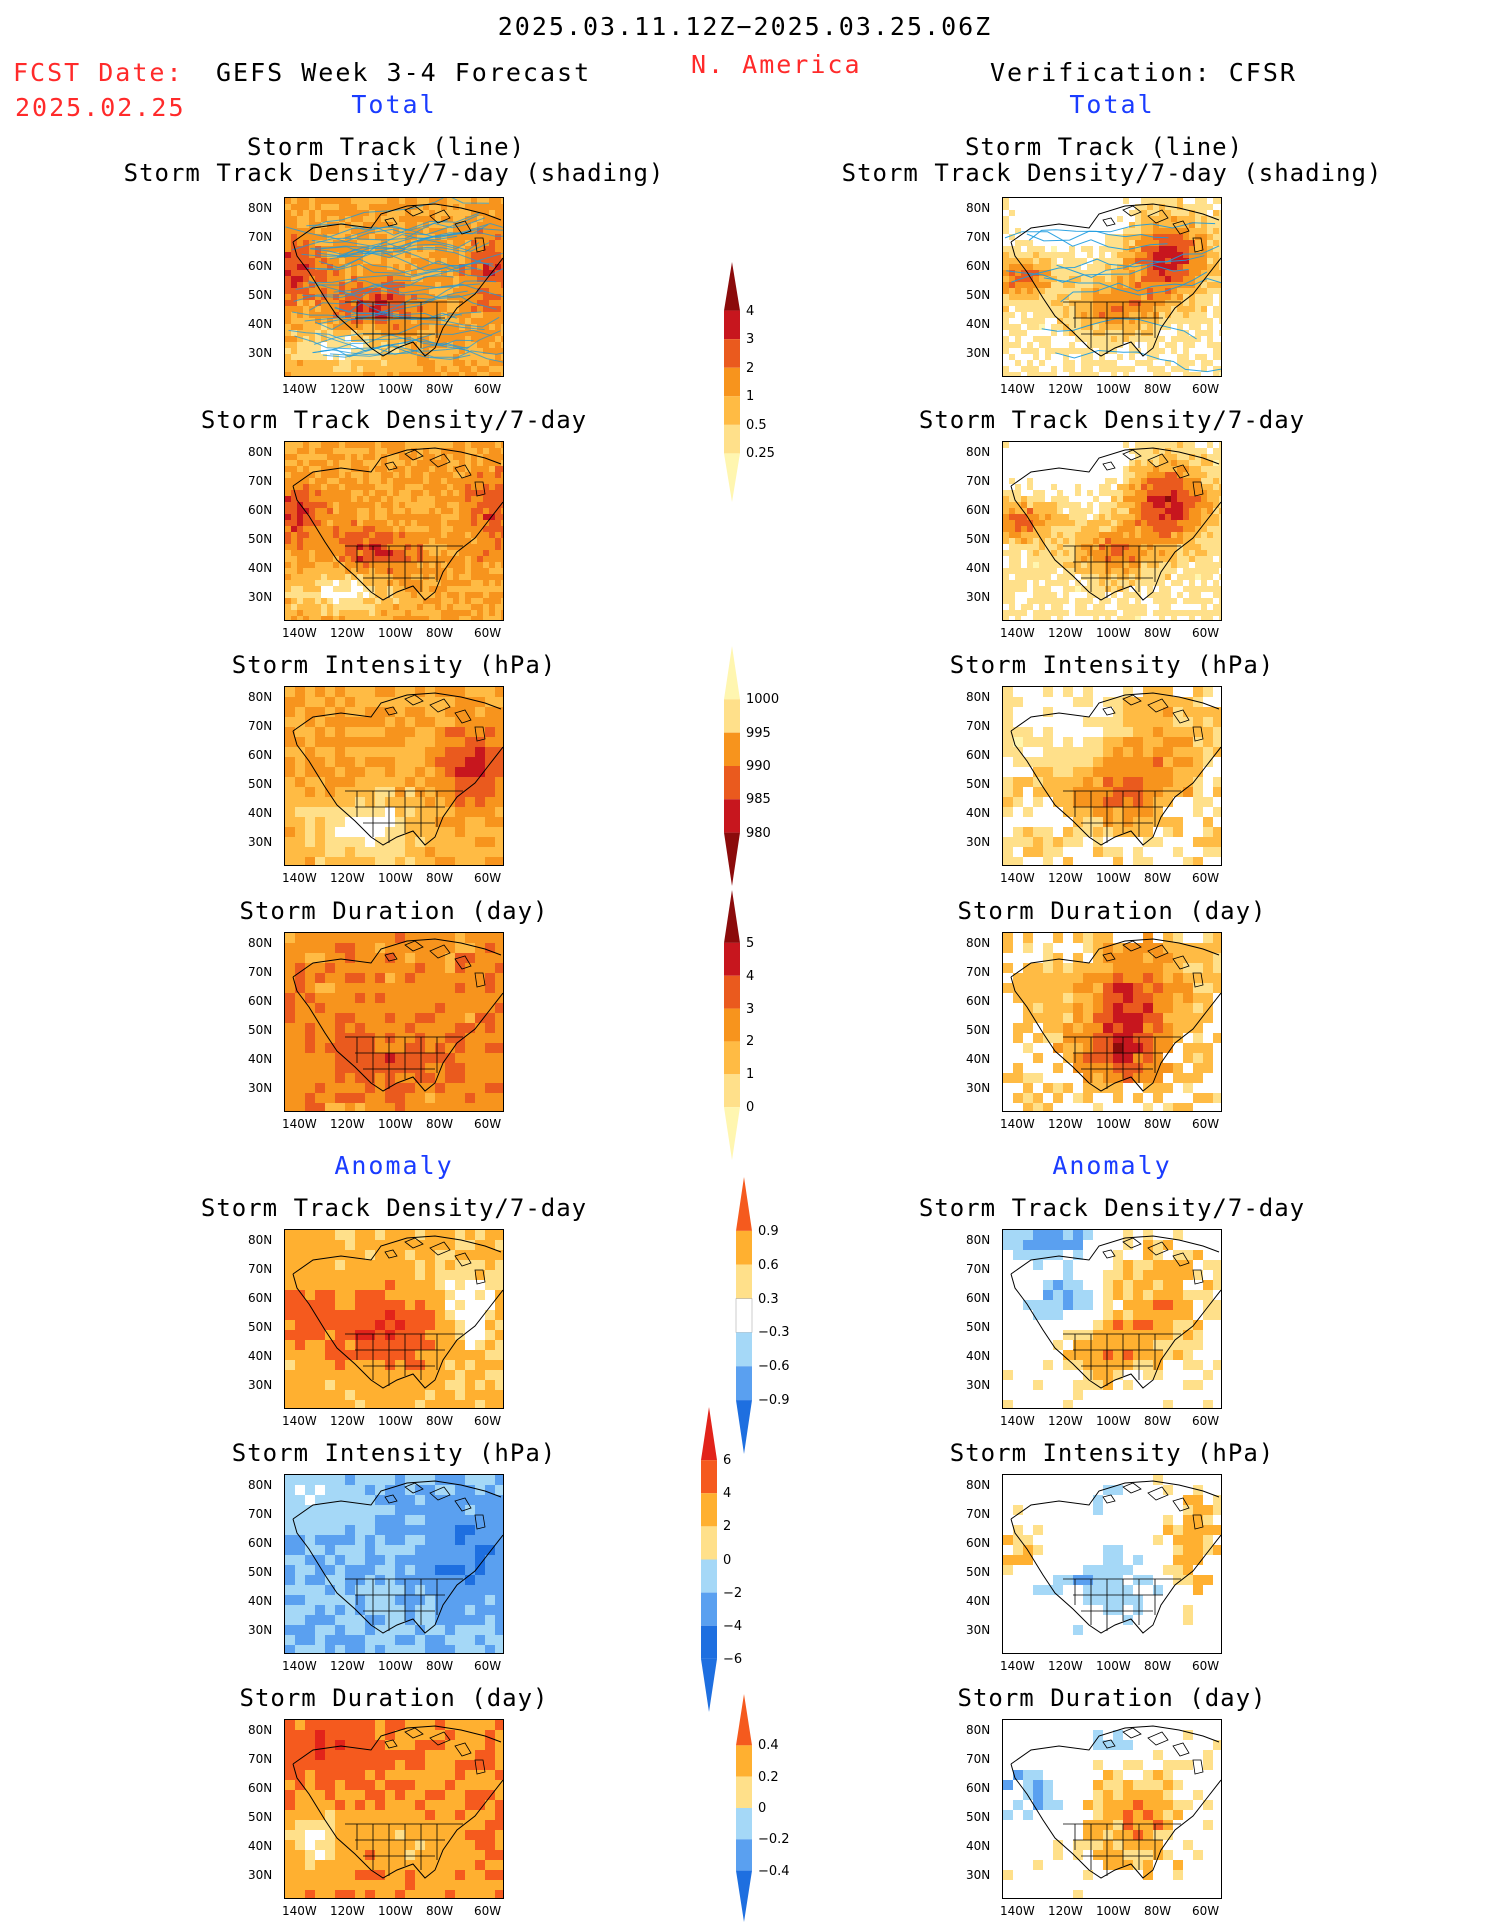 The image size is (1487, 1926). I want to click on map-density-anom-forecast, so click(394, 1319).